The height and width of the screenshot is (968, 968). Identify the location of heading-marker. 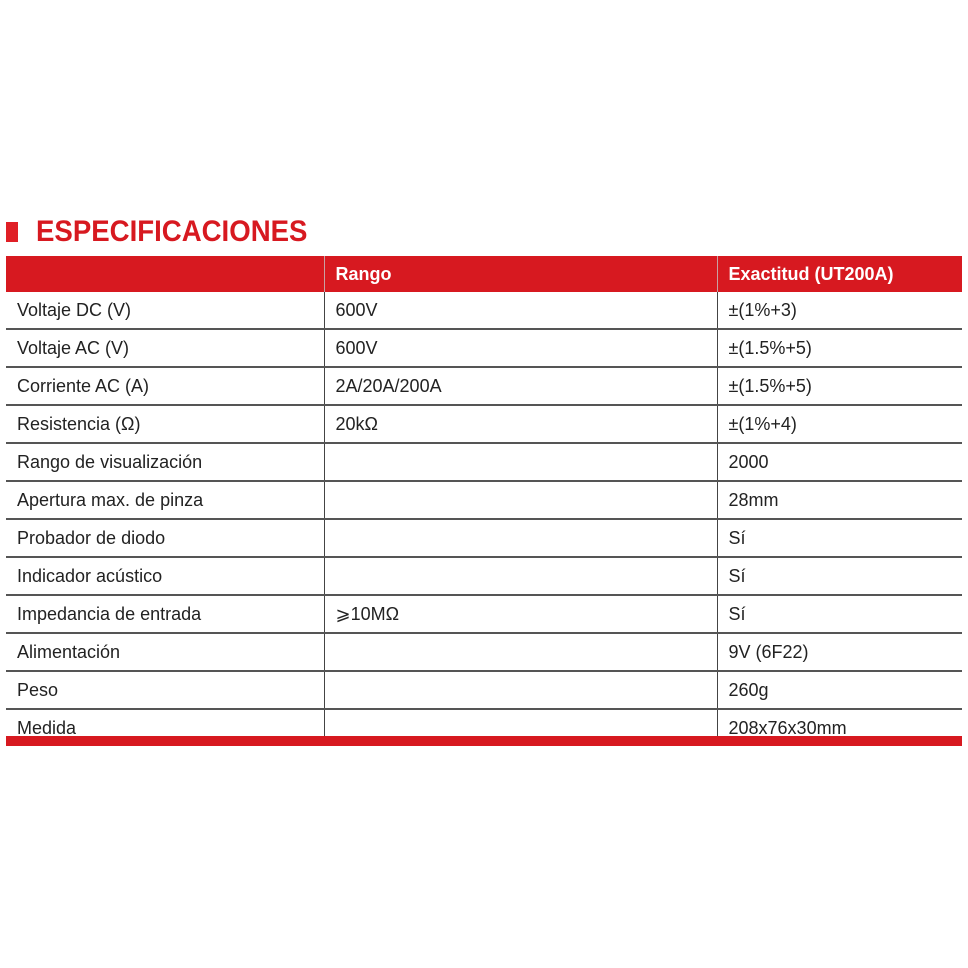
(12, 232).